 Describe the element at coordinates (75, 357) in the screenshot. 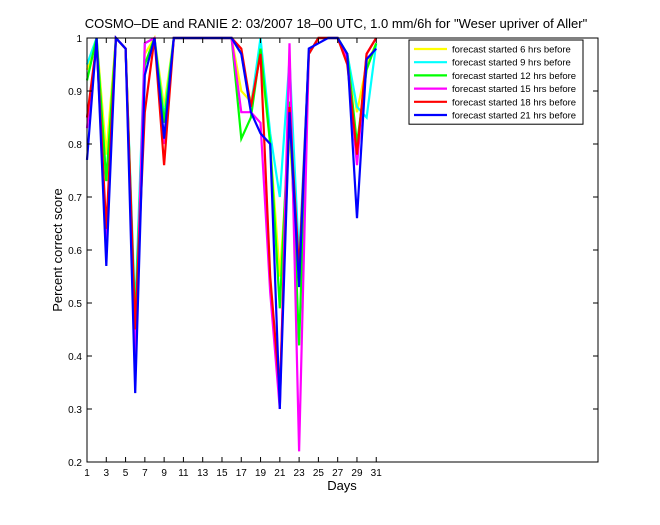

I see `y-tick-label: 0.4` at that location.